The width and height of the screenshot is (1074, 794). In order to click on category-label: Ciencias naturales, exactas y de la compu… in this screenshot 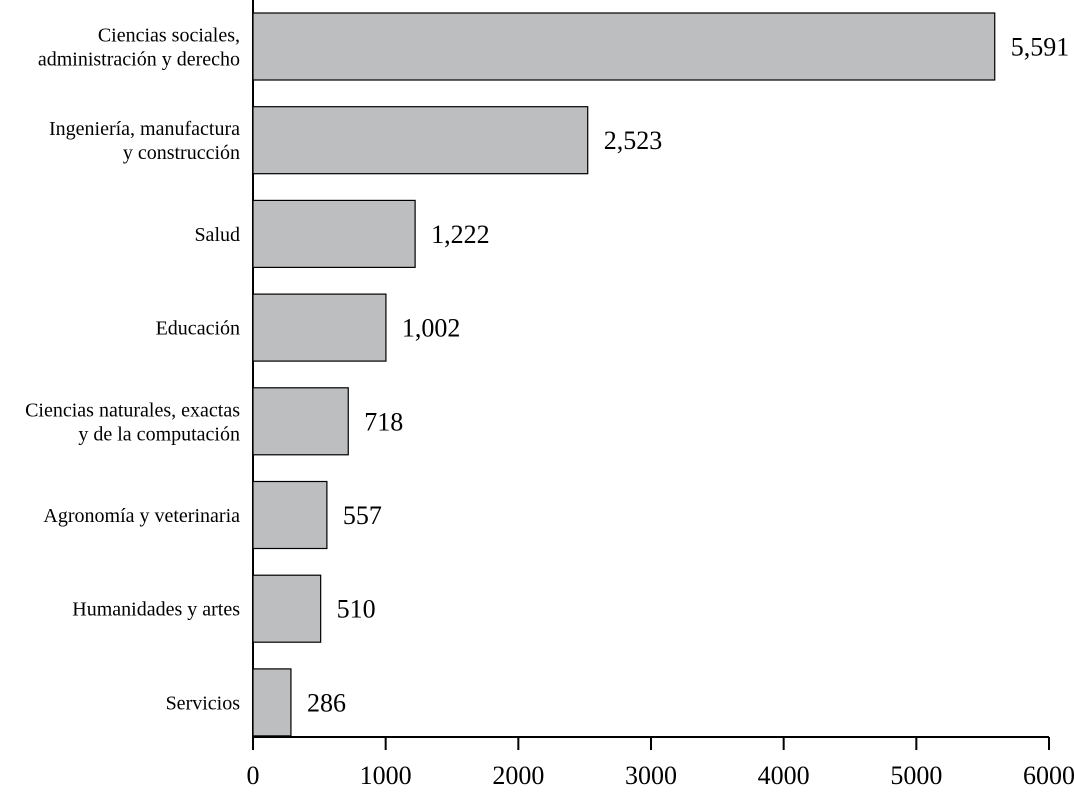, I will do `click(132, 422)`.